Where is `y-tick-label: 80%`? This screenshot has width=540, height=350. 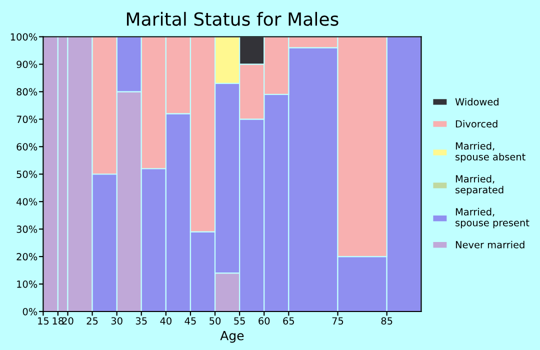
y-tick-label: 80% is located at coordinates (27, 92).